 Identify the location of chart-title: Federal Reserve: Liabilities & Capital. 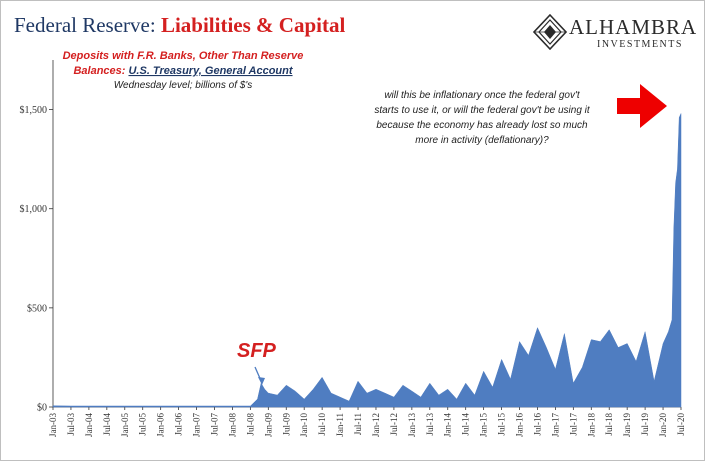
(179, 25).